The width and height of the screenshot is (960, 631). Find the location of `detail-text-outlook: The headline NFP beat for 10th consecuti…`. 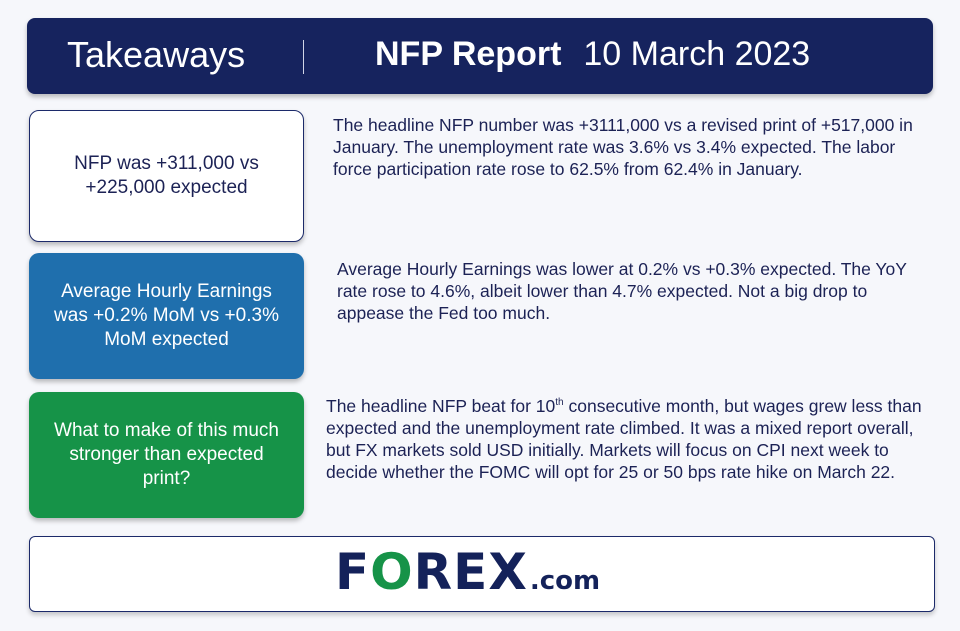

detail-text-outlook: The headline NFP beat for 10th consecuti… is located at coordinates (626, 437).